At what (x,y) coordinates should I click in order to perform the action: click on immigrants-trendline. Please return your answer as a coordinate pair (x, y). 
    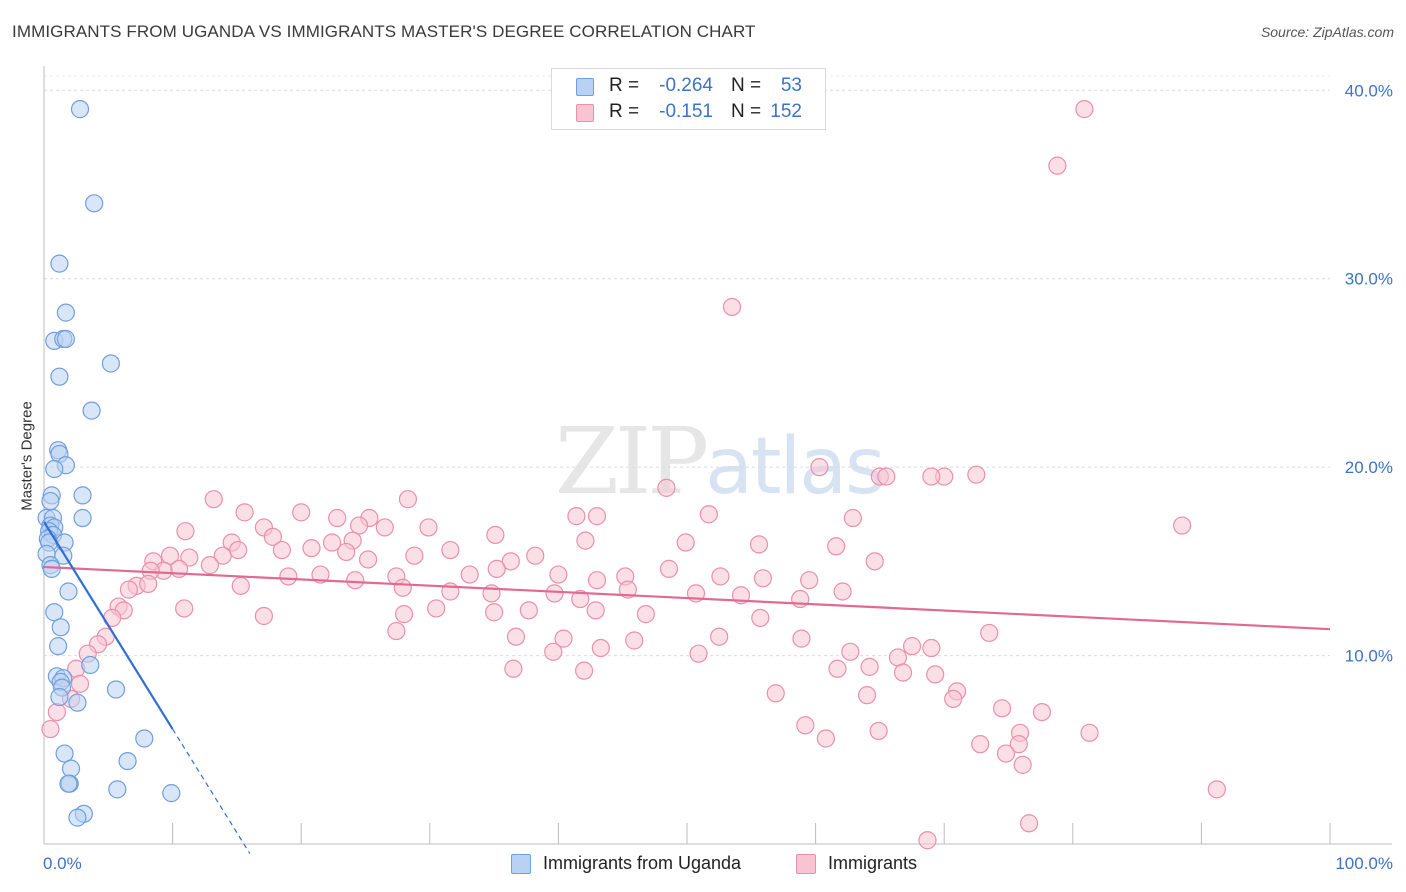
    Looking at the image, I should click on (687, 598).